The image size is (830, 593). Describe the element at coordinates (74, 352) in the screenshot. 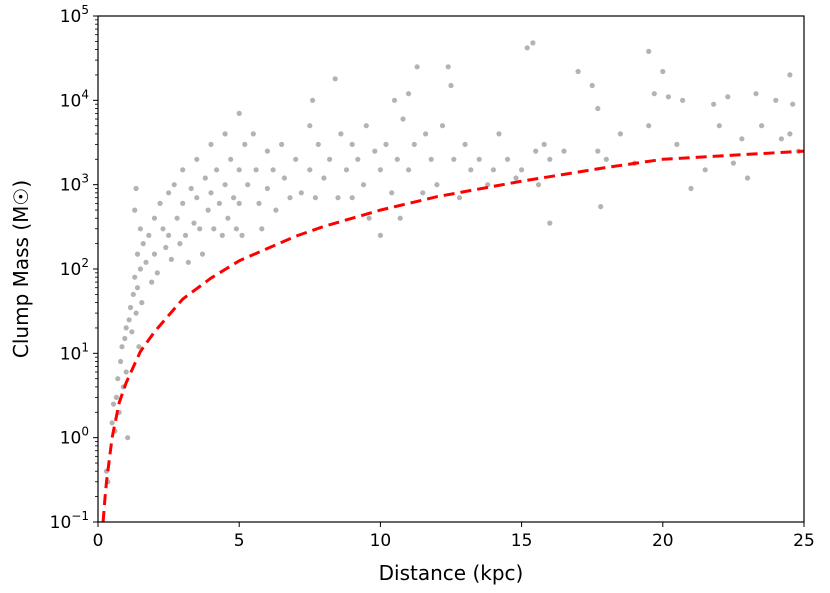

I see `y-tick-label: 10¹` at that location.